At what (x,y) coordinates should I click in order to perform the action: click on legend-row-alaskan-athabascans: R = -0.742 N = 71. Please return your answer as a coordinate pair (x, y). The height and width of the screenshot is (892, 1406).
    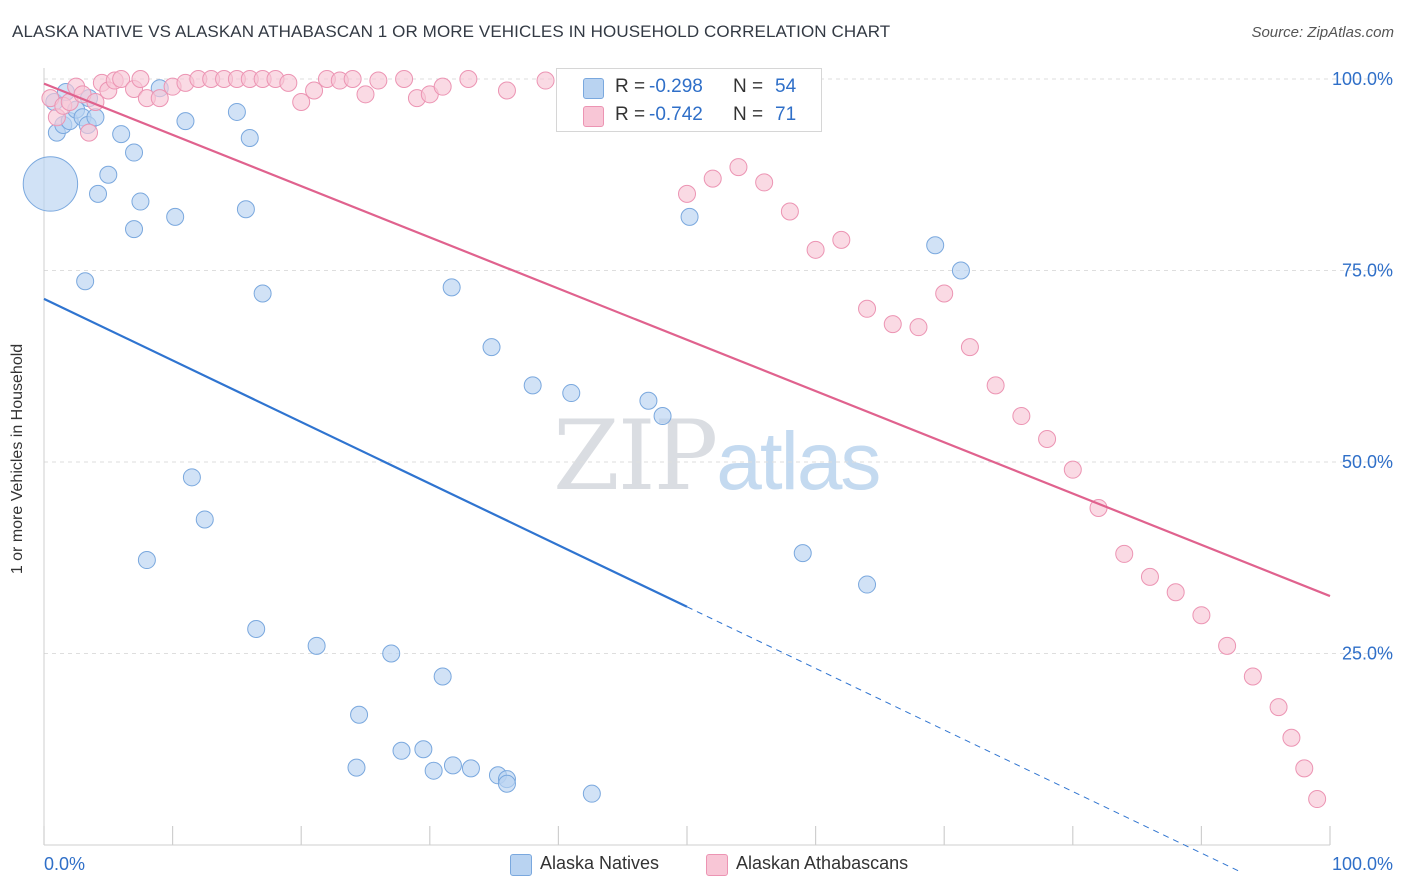
    Looking at the image, I should click on (689, 115).